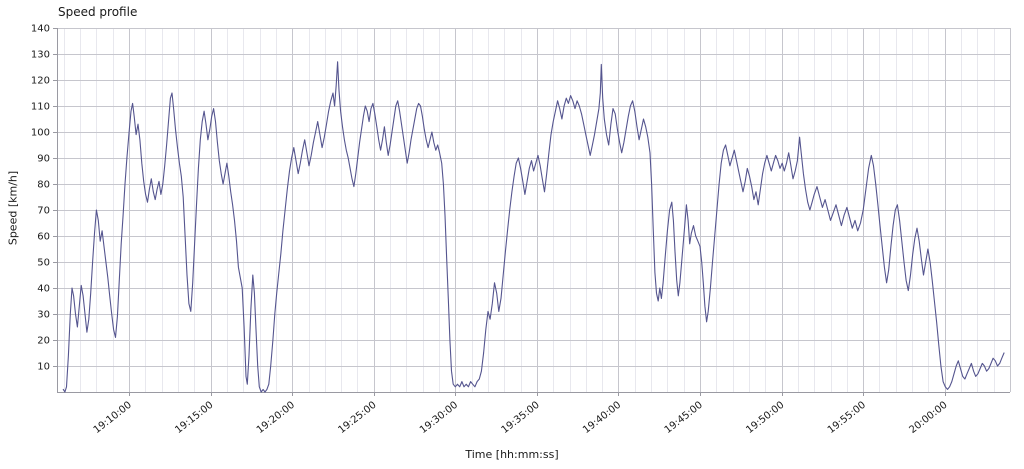 This screenshot has height=469, width=1024. What do you see at coordinates (40, 107) in the screenshot?
I see `y-tick-label: 110` at bounding box center [40, 107].